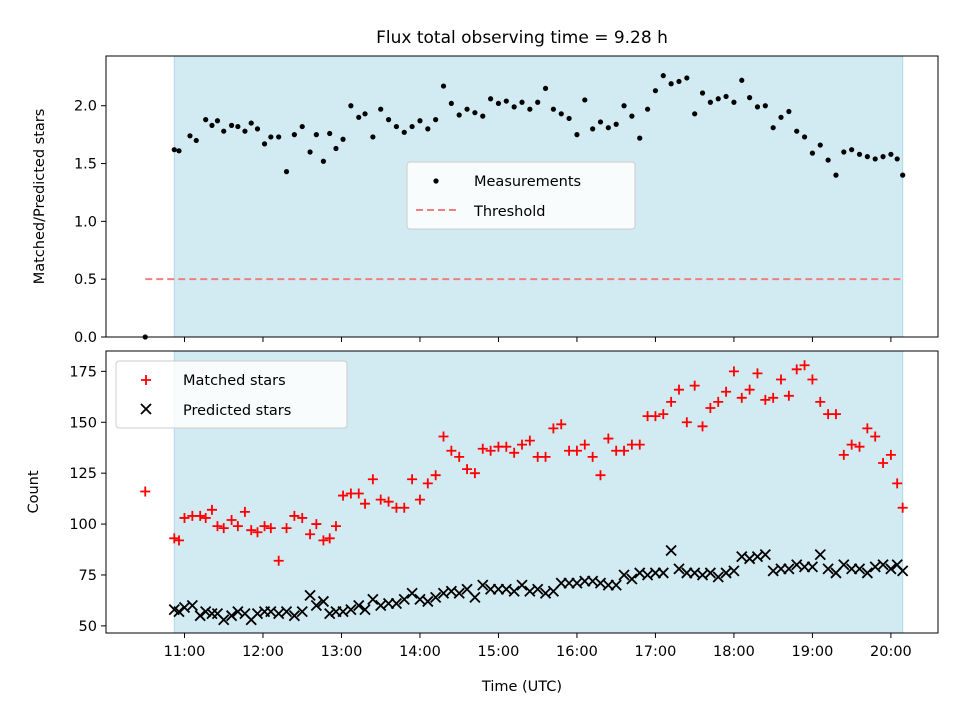 This screenshot has height=720, width=960. I want to click on y-tick-label: 1.0, so click(85, 222).